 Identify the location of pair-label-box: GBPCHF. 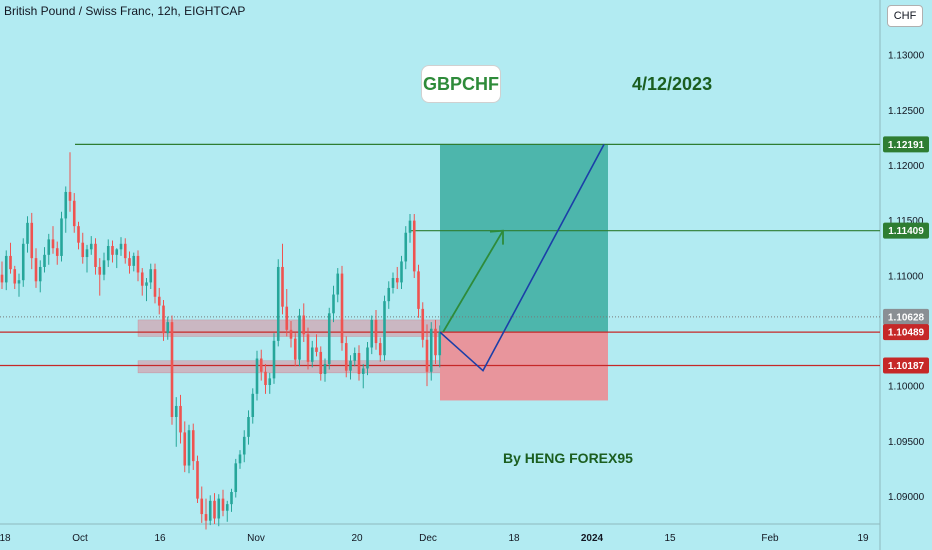
(461, 84).